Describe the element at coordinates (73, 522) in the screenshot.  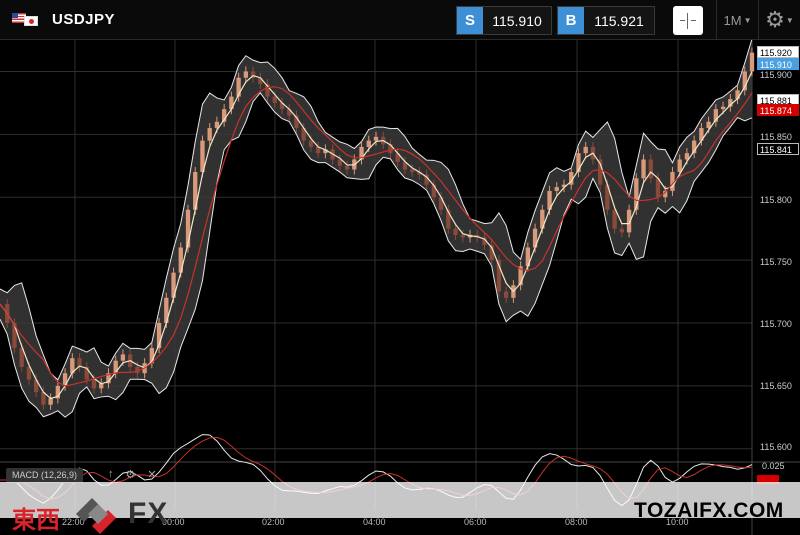
I see `time-tick: 22:00` at that location.